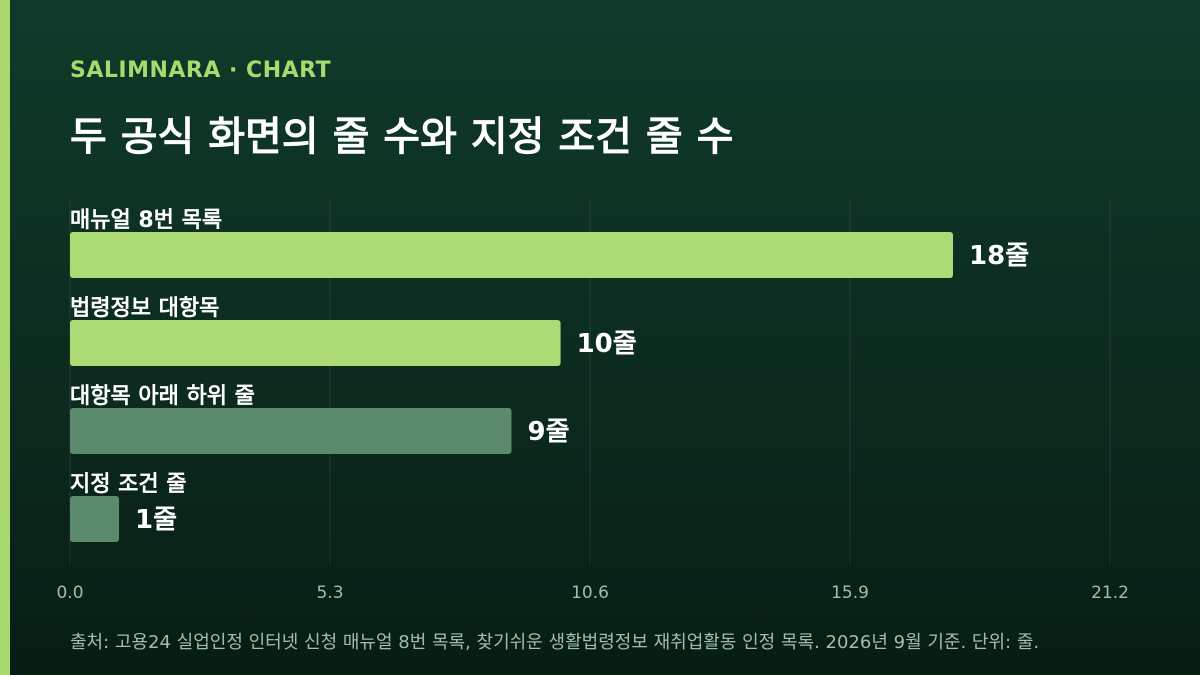 The width and height of the screenshot is (1200, 675). I want to click on x-axis-ticks: 0.0 5.3 10.6 15.9 21.2, so click(592, 593).